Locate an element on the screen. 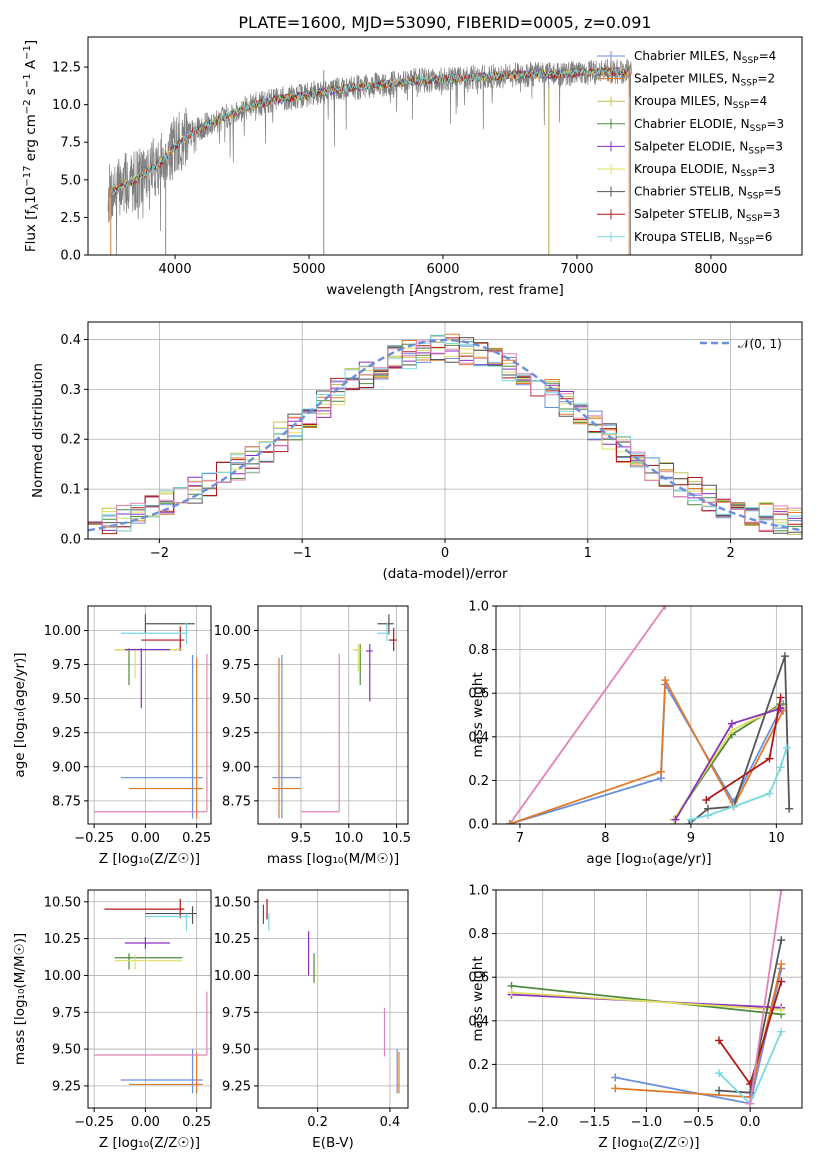 This screenshot has width=819, height=1170. x-tick-label: 6000 is located at coordinates (442, 269).